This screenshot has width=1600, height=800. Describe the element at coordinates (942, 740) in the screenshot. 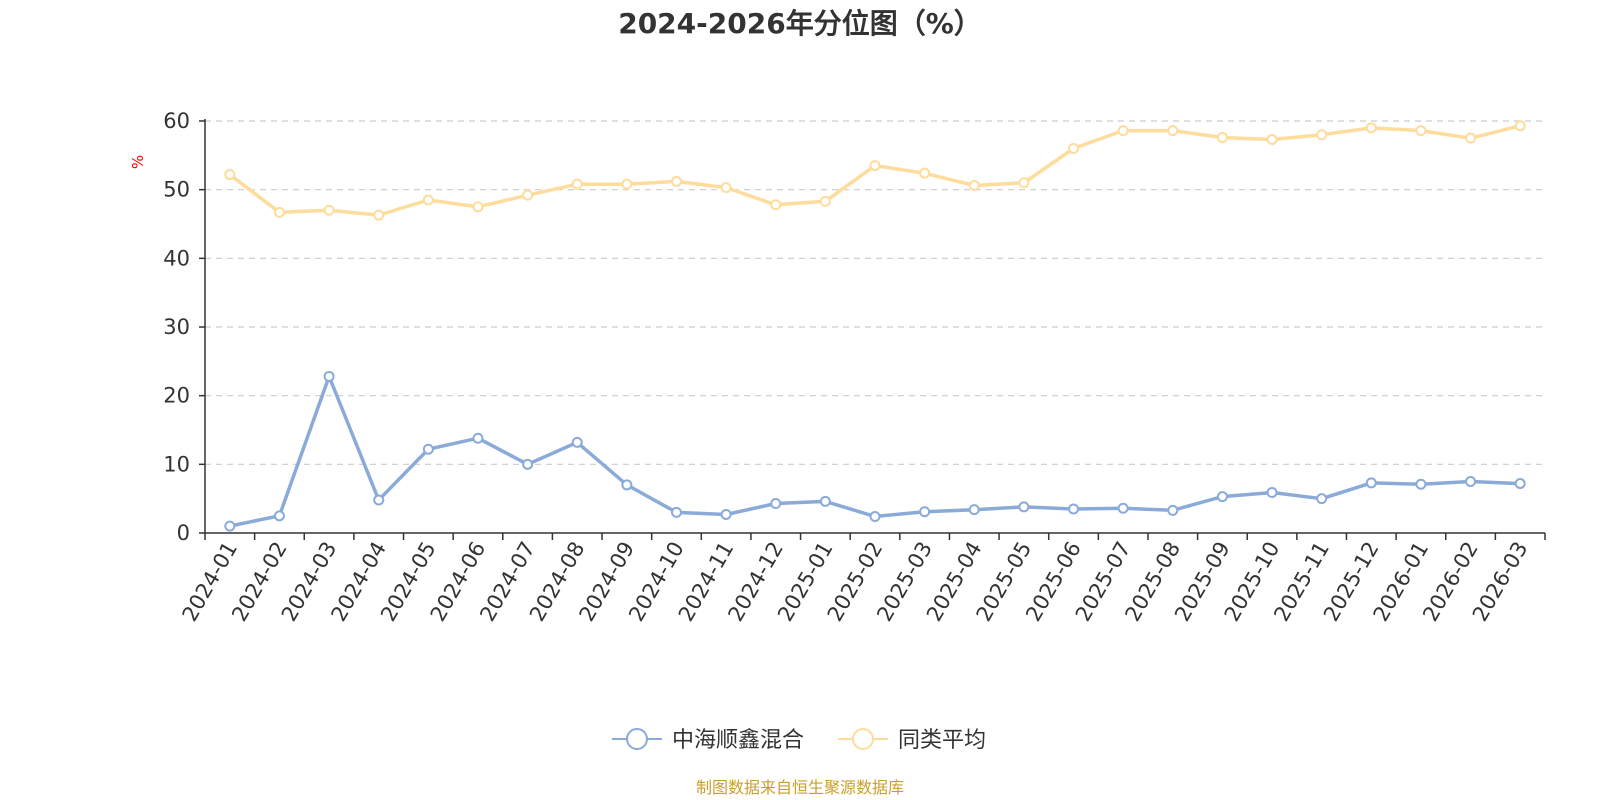

I see `legend-label: 同类平均` at that location.